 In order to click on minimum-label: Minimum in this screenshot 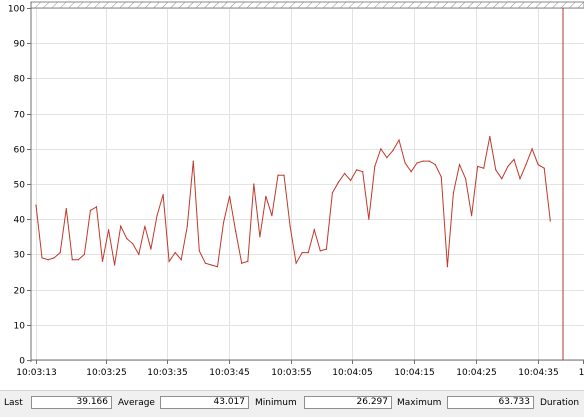, I will do `click(276, 403)`.